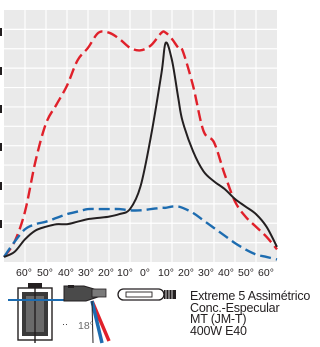  I want to click on info-line-2: Conc.-Especular, so click(235, 307).